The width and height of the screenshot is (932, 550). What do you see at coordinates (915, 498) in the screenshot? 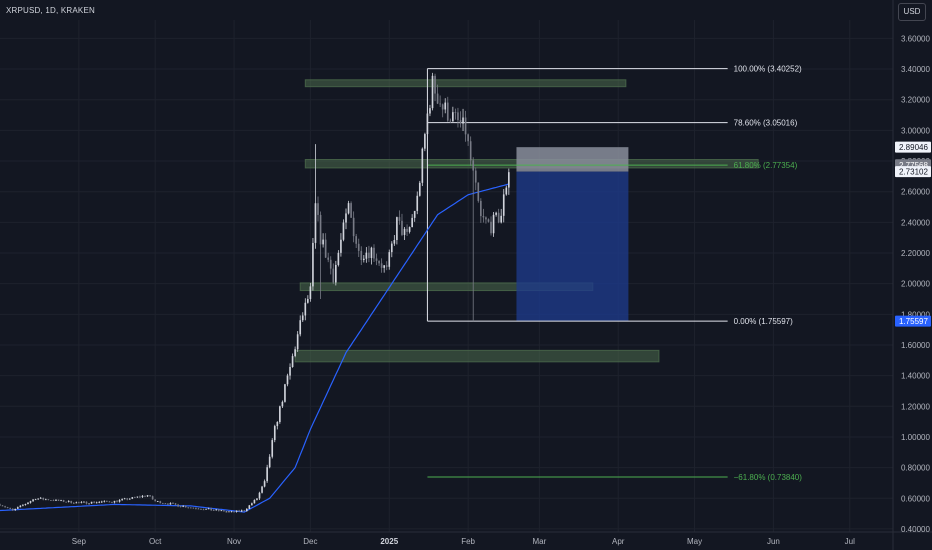
I see `y-tick-label: 0.60000` at bounding box center [915, 498].